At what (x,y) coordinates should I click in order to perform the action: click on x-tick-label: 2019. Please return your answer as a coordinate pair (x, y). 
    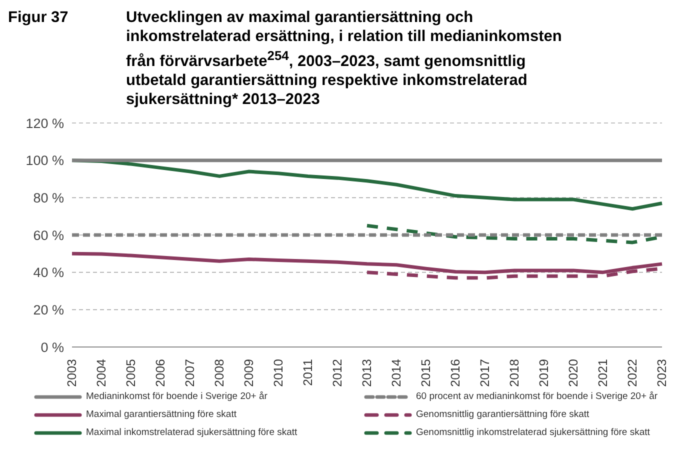
    Looking at the image, I should click on (544, 373).